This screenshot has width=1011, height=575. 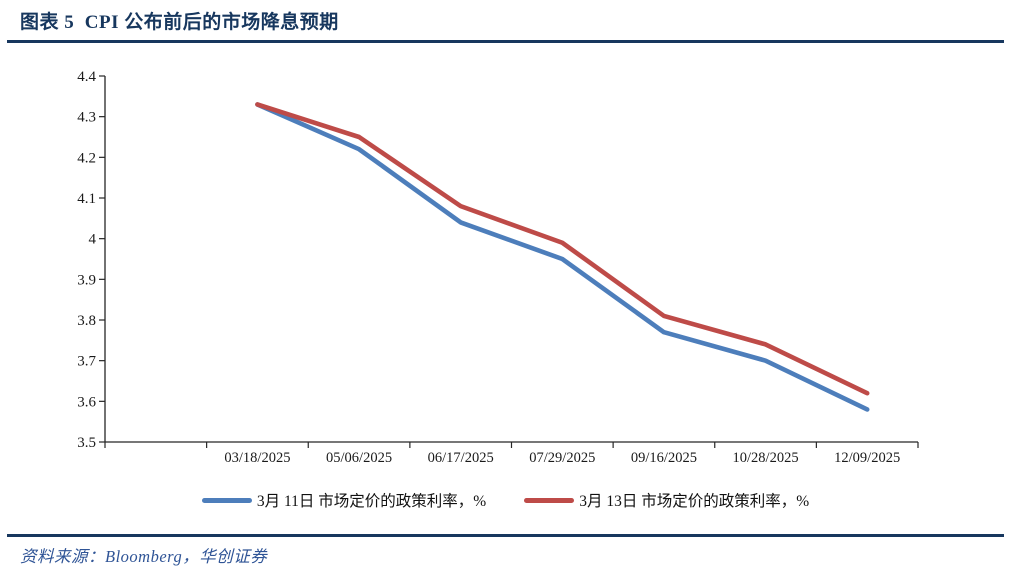 What do you see at coordinates (86, 321) in the screenshot?
I see `y-tick-label: 3.8` at bounding box center [86, 321].